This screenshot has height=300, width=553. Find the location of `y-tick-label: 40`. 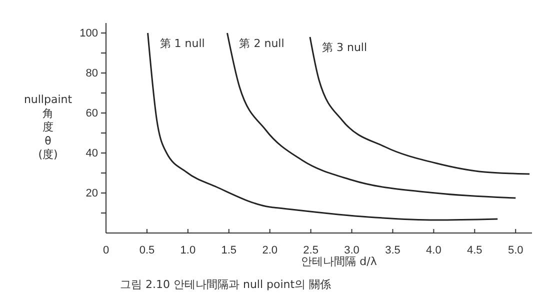

y-tick-label: 40 is located at coordinates (92, 154).